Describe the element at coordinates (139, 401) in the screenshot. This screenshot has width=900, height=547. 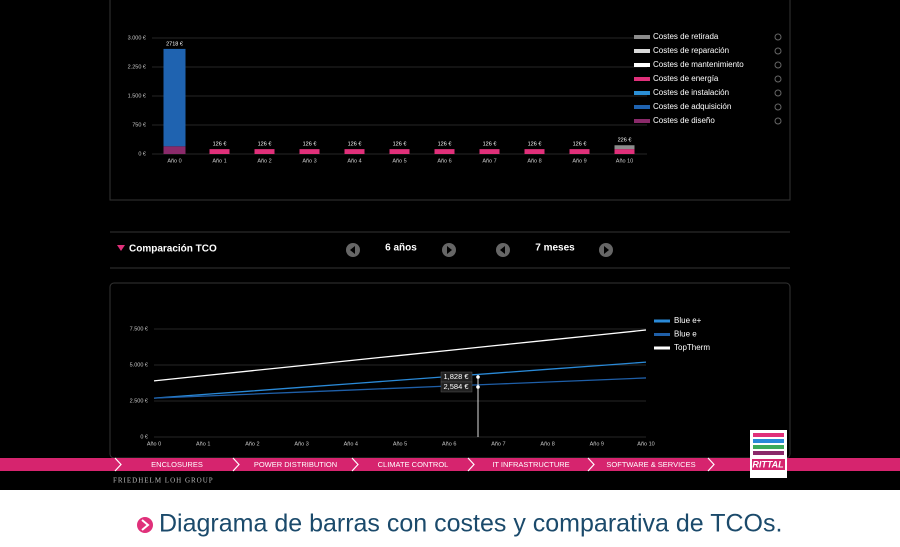
I see `y-tick-label: 2.500 €` at that location.